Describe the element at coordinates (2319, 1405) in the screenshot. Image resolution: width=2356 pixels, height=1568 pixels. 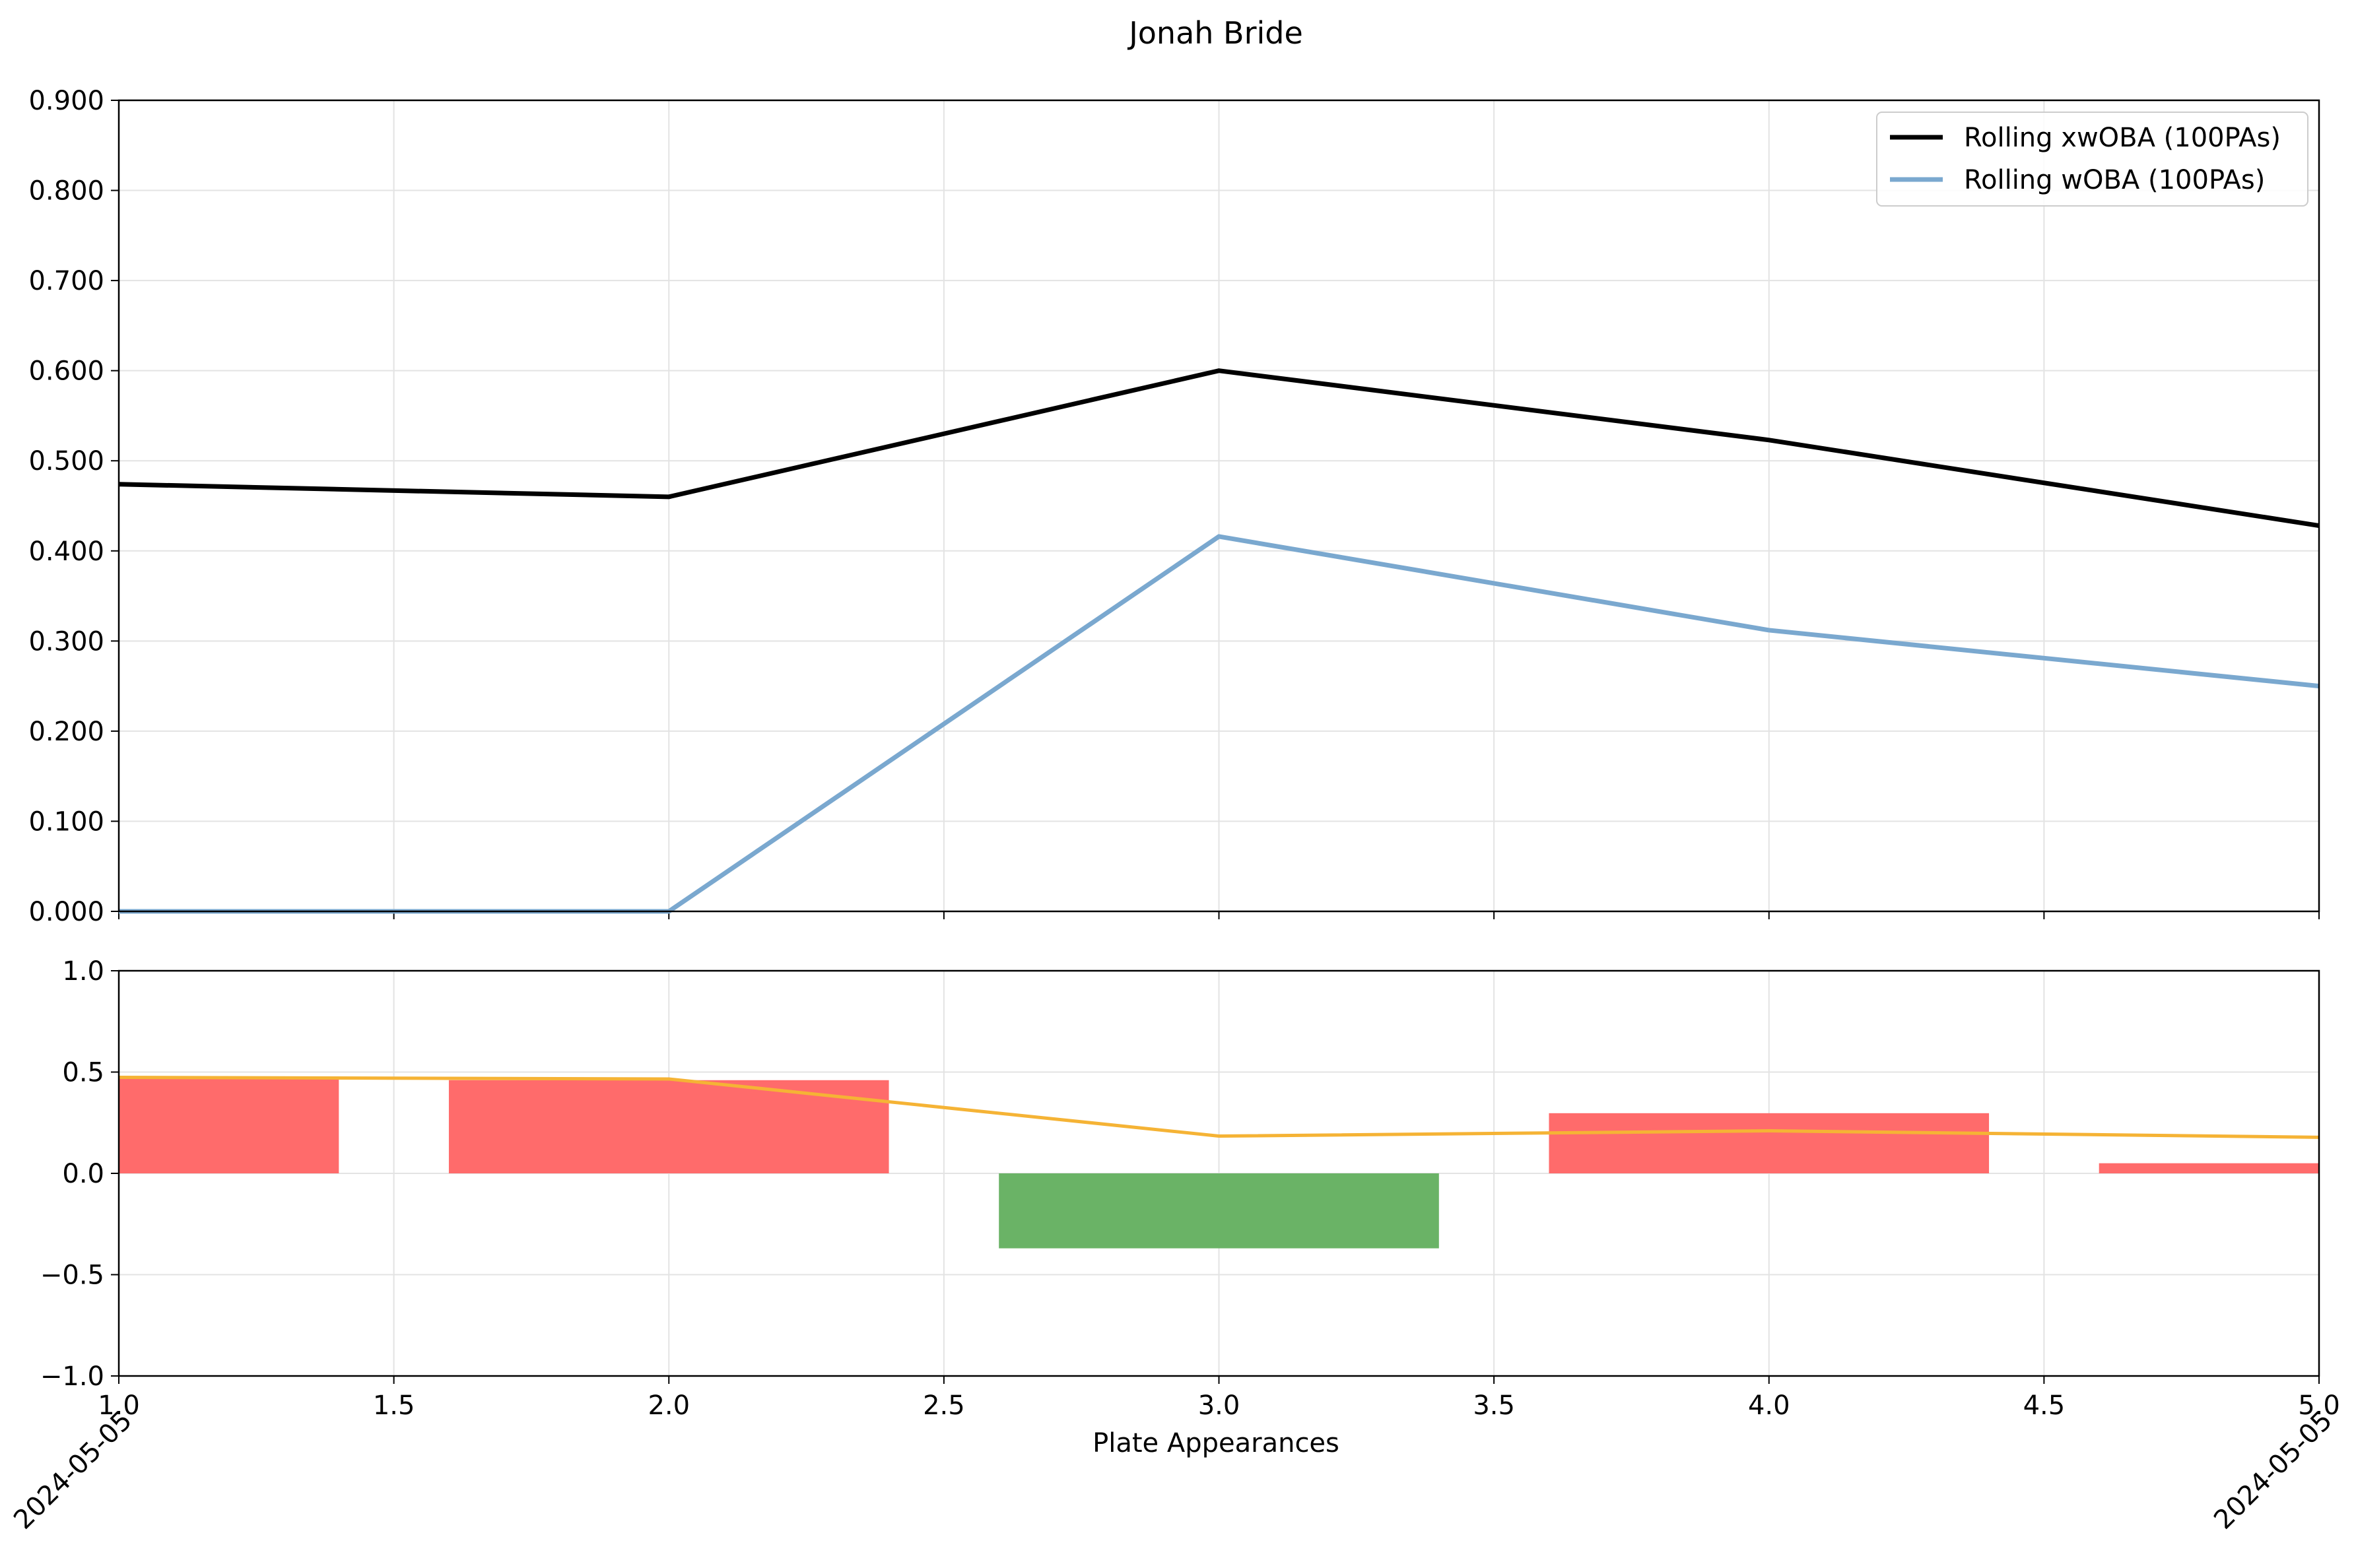
I see `x-tick-label: 5.0` at that location.